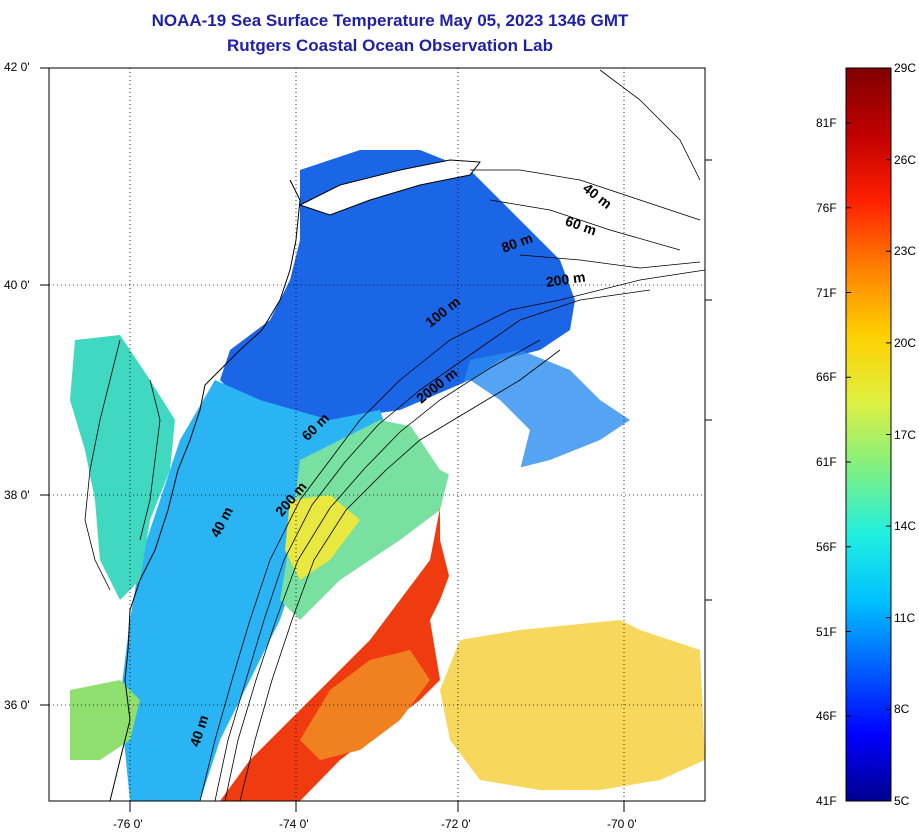  What do you see at coordinates (826, 377) in the screenshot?
I see `colorbar-fahrenheit-label: 66F` at bounding box center [826, 377].